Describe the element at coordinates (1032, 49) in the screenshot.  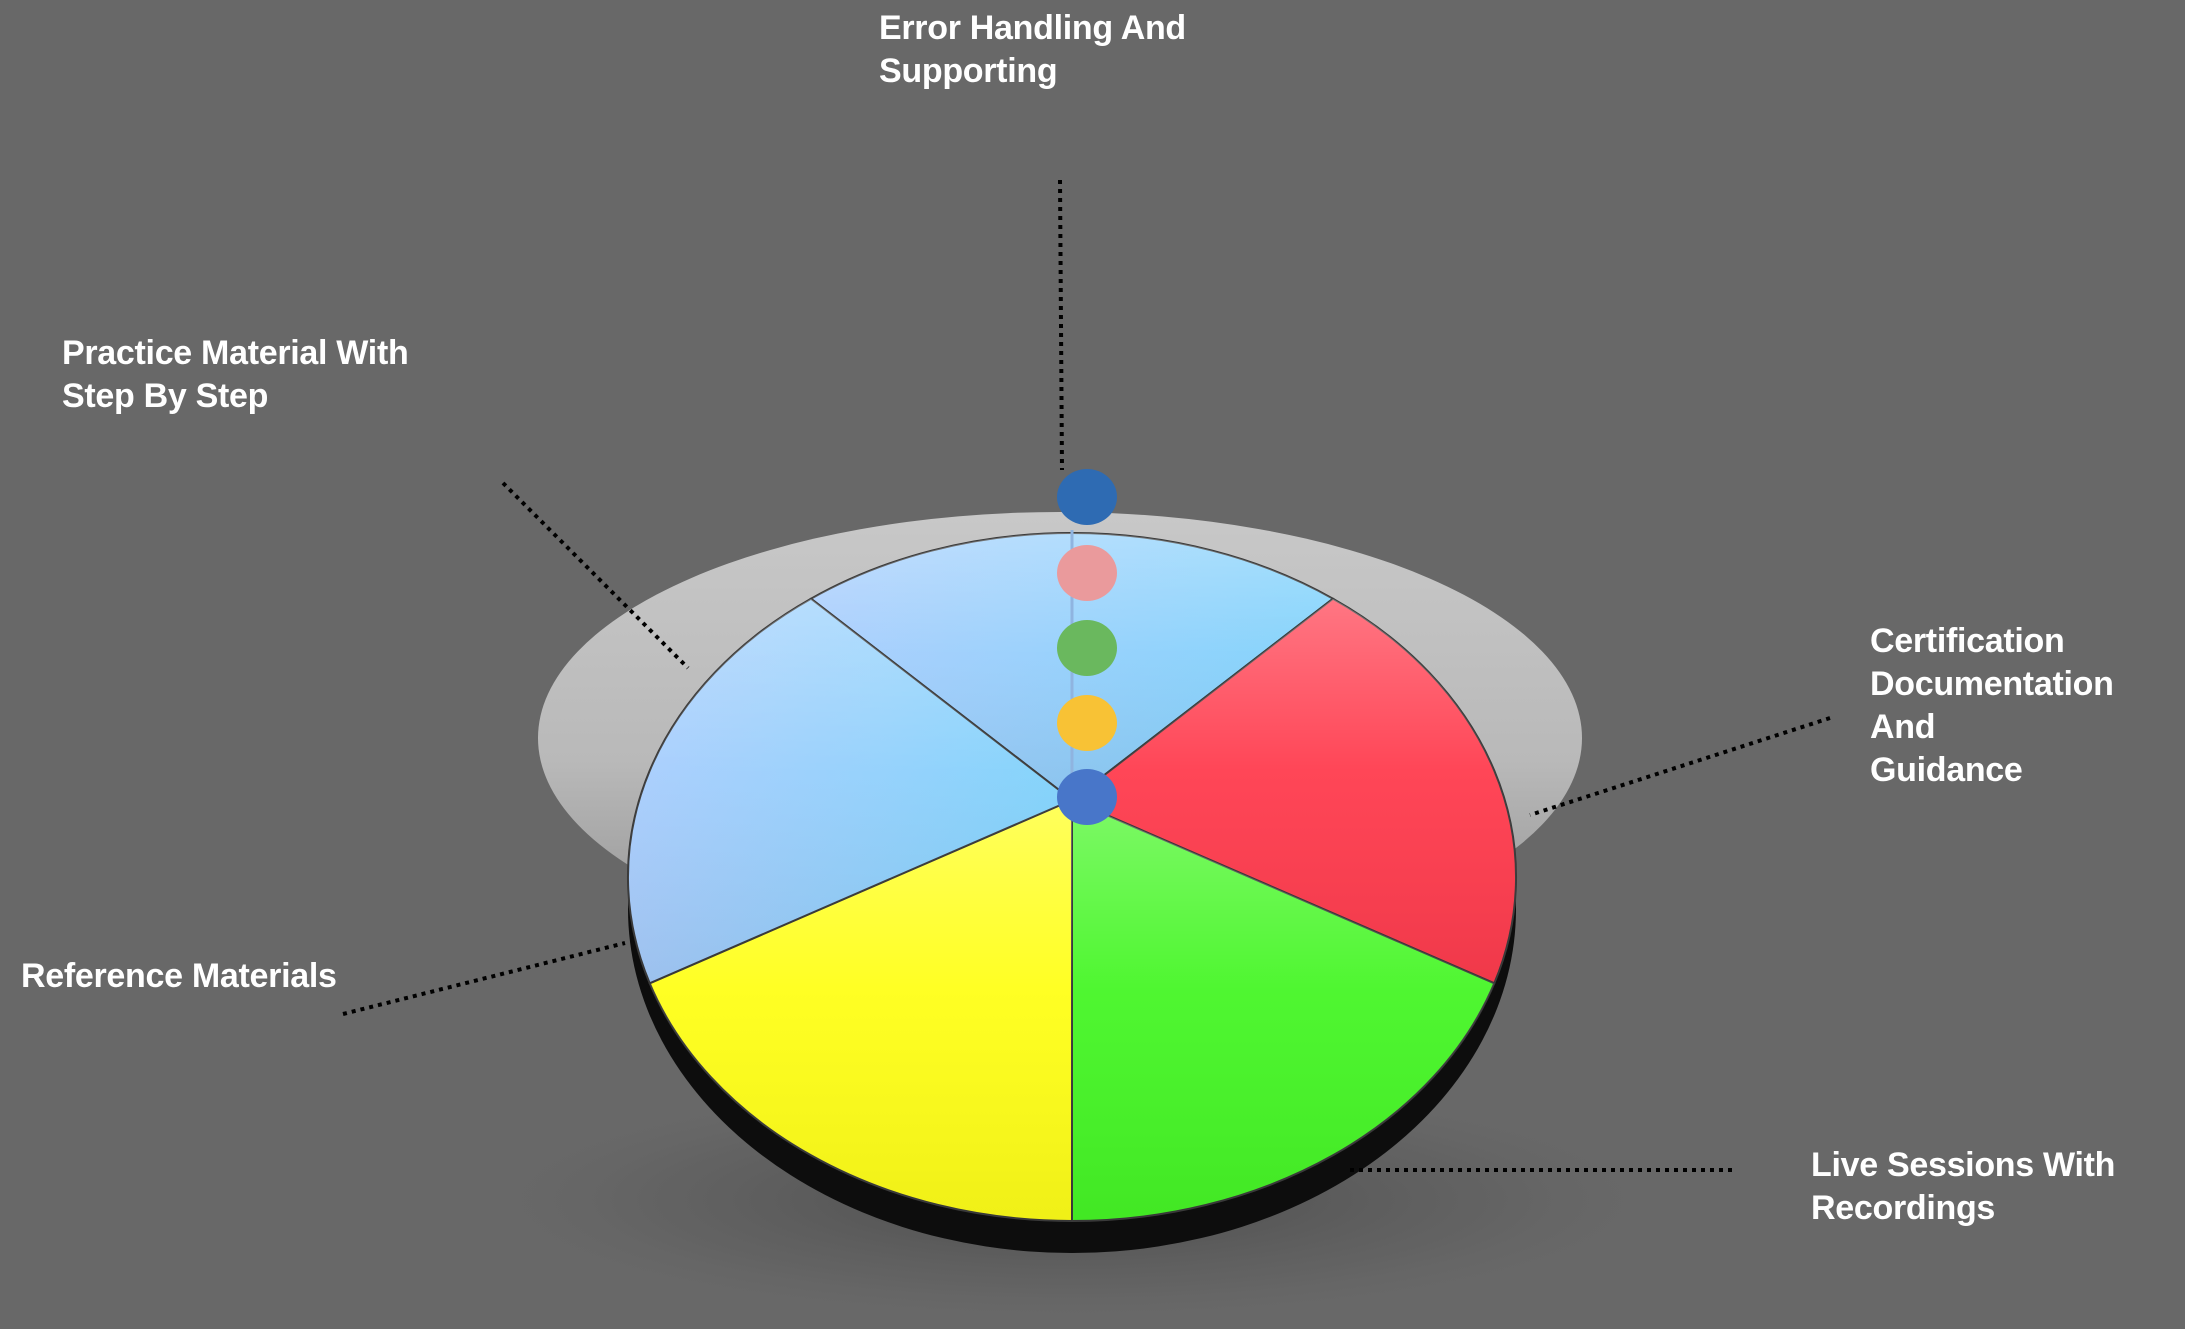
I see `label-error-handling: Error Handling And Supporting` at that location.